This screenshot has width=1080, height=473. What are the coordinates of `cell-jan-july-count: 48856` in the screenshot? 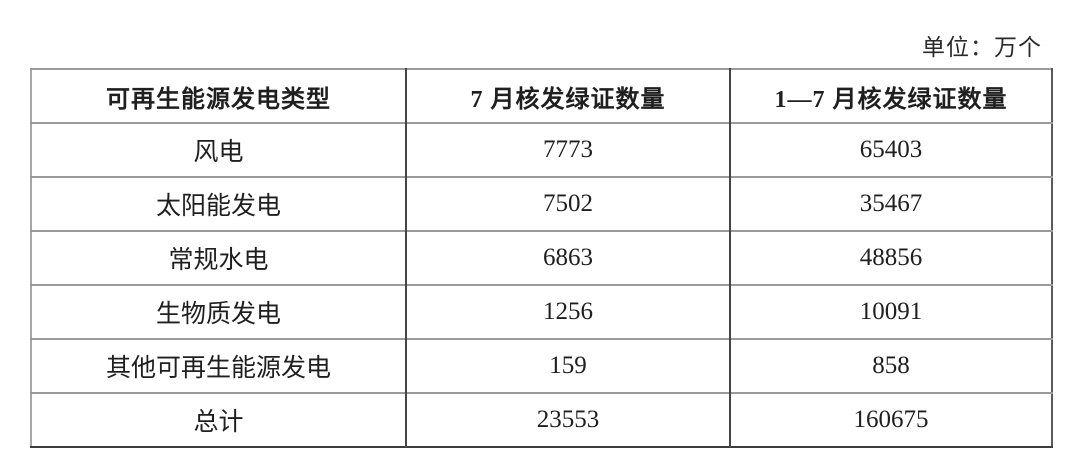 It's located at (890, 257).